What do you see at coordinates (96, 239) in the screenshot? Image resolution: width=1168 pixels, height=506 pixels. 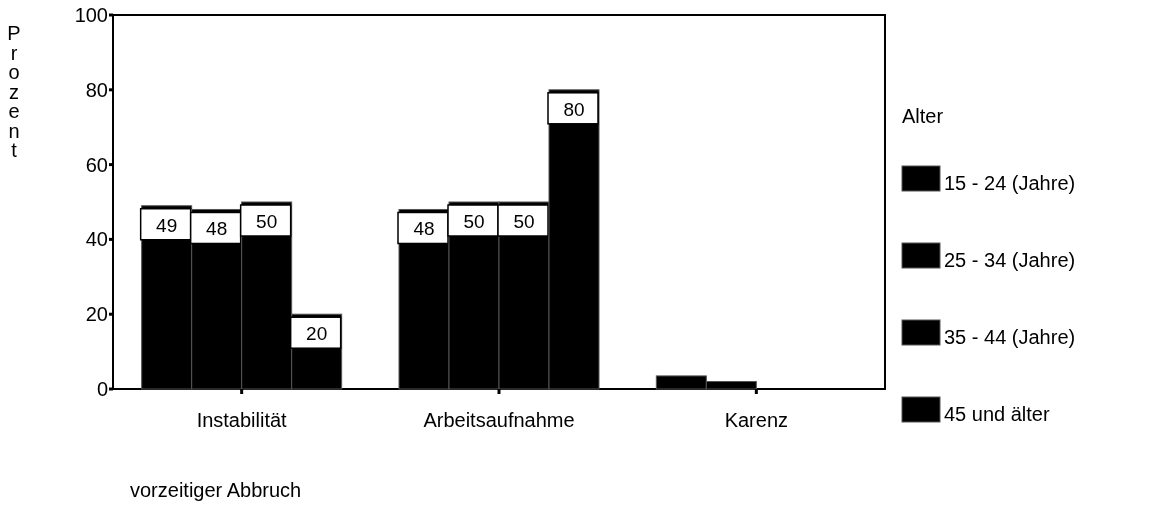 I see `y-tick-label: 40` at bounding box center [96, 239].